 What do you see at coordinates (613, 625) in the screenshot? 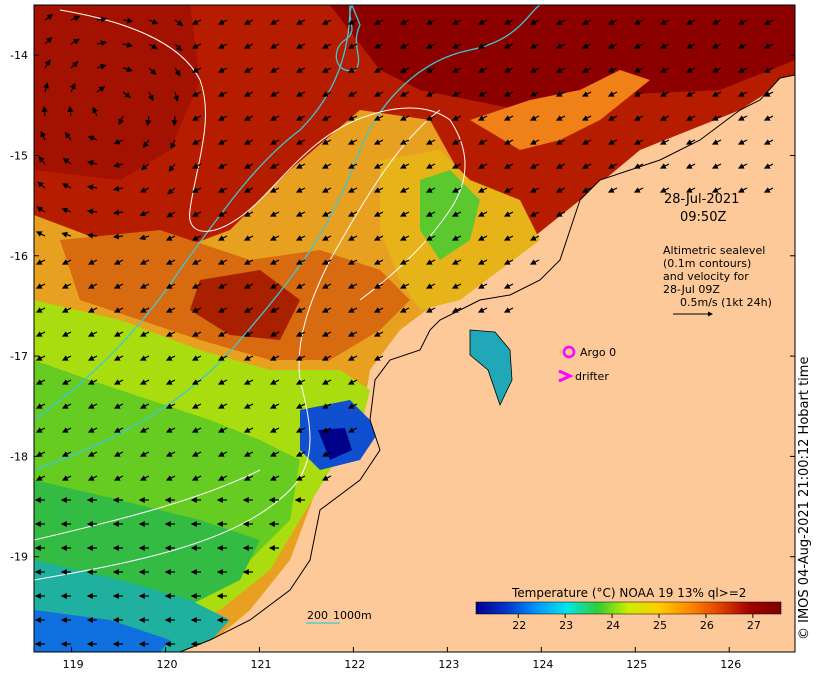
I see `colorbar-tick-label: 24` at bounding box center [613, 625].